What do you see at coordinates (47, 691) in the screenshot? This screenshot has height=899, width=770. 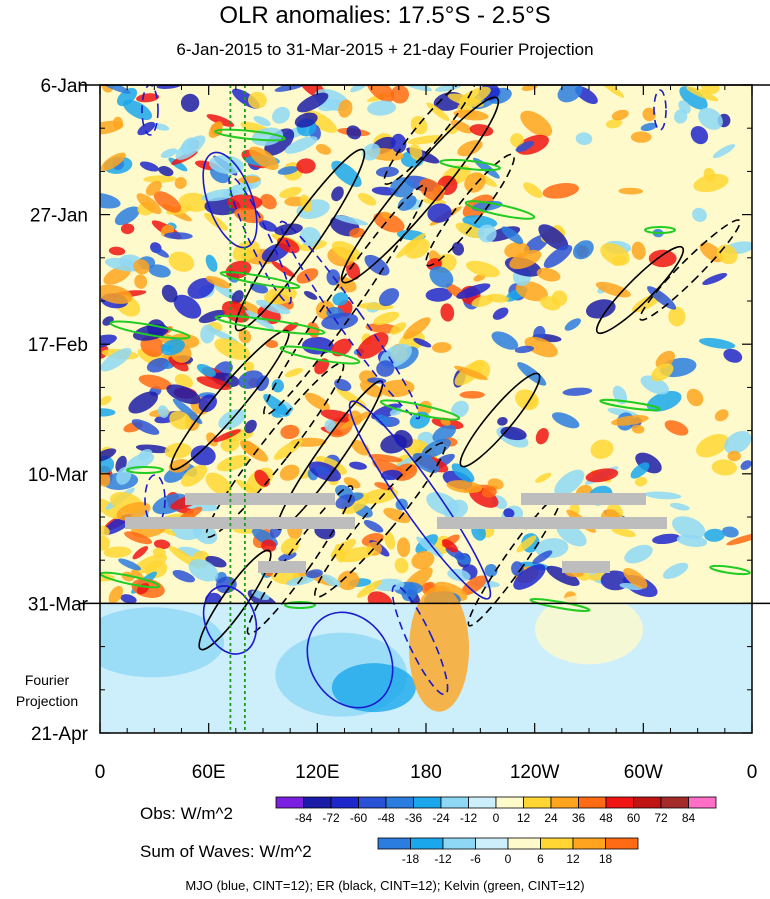 I see `projection-label: Fourier Projection` at bounding box center [47, 691].